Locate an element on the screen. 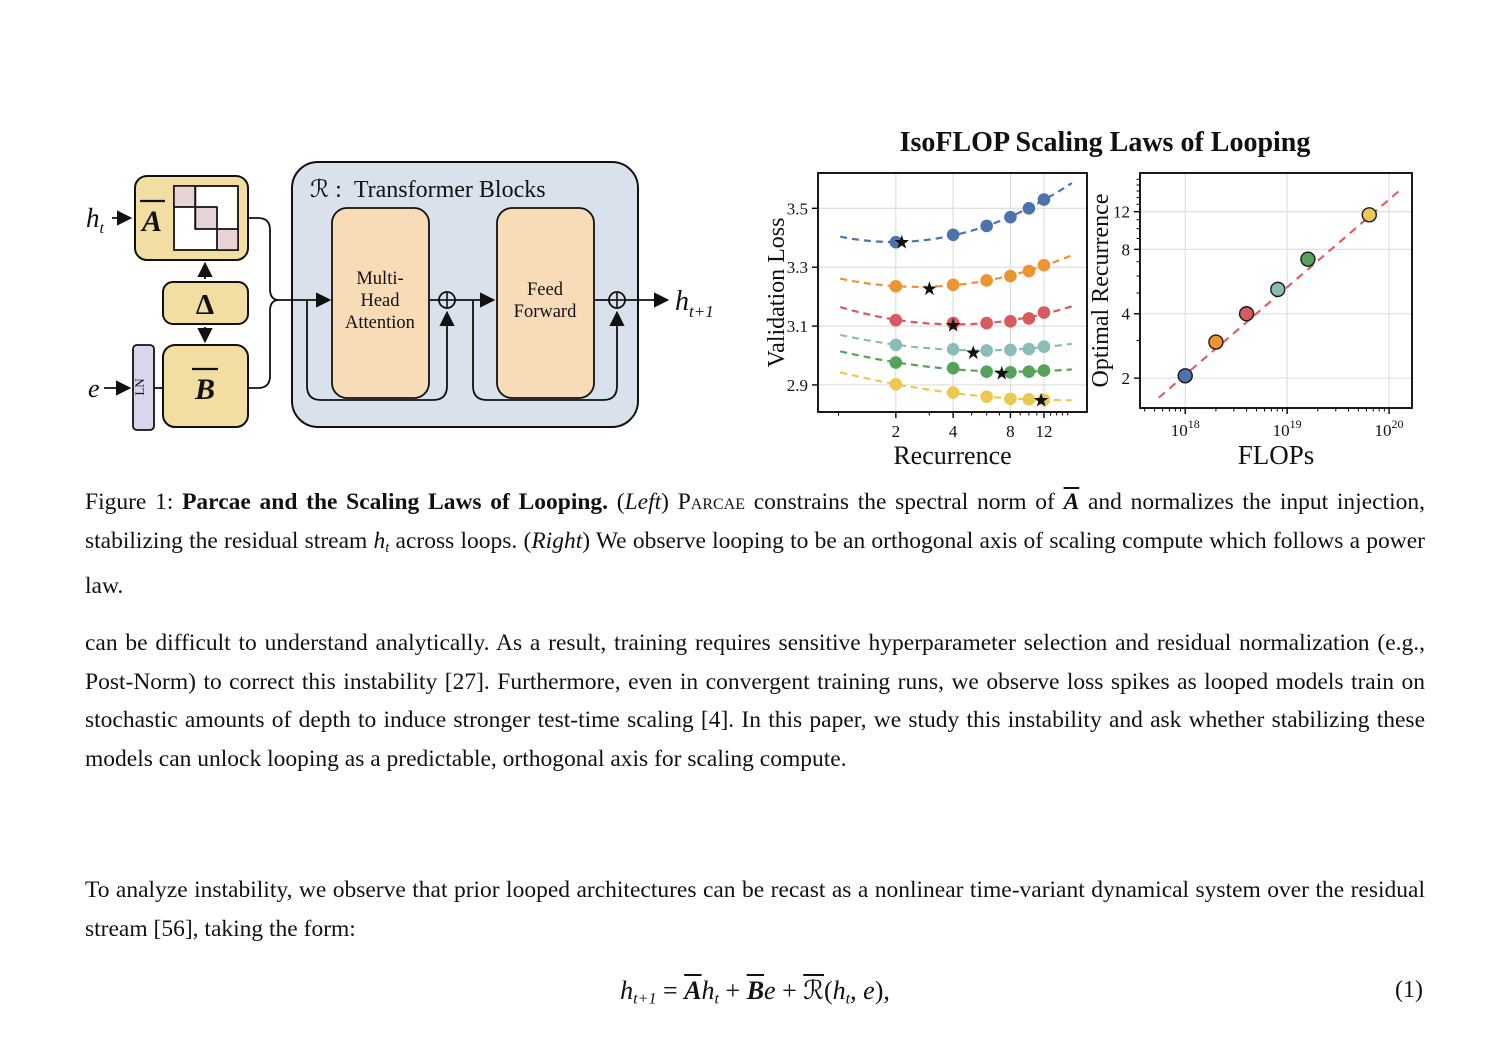 Image resolution: width=1510 pixels, height=1044 pixels. mha-label-line1: Multi- is located at coordinates (379, 279).